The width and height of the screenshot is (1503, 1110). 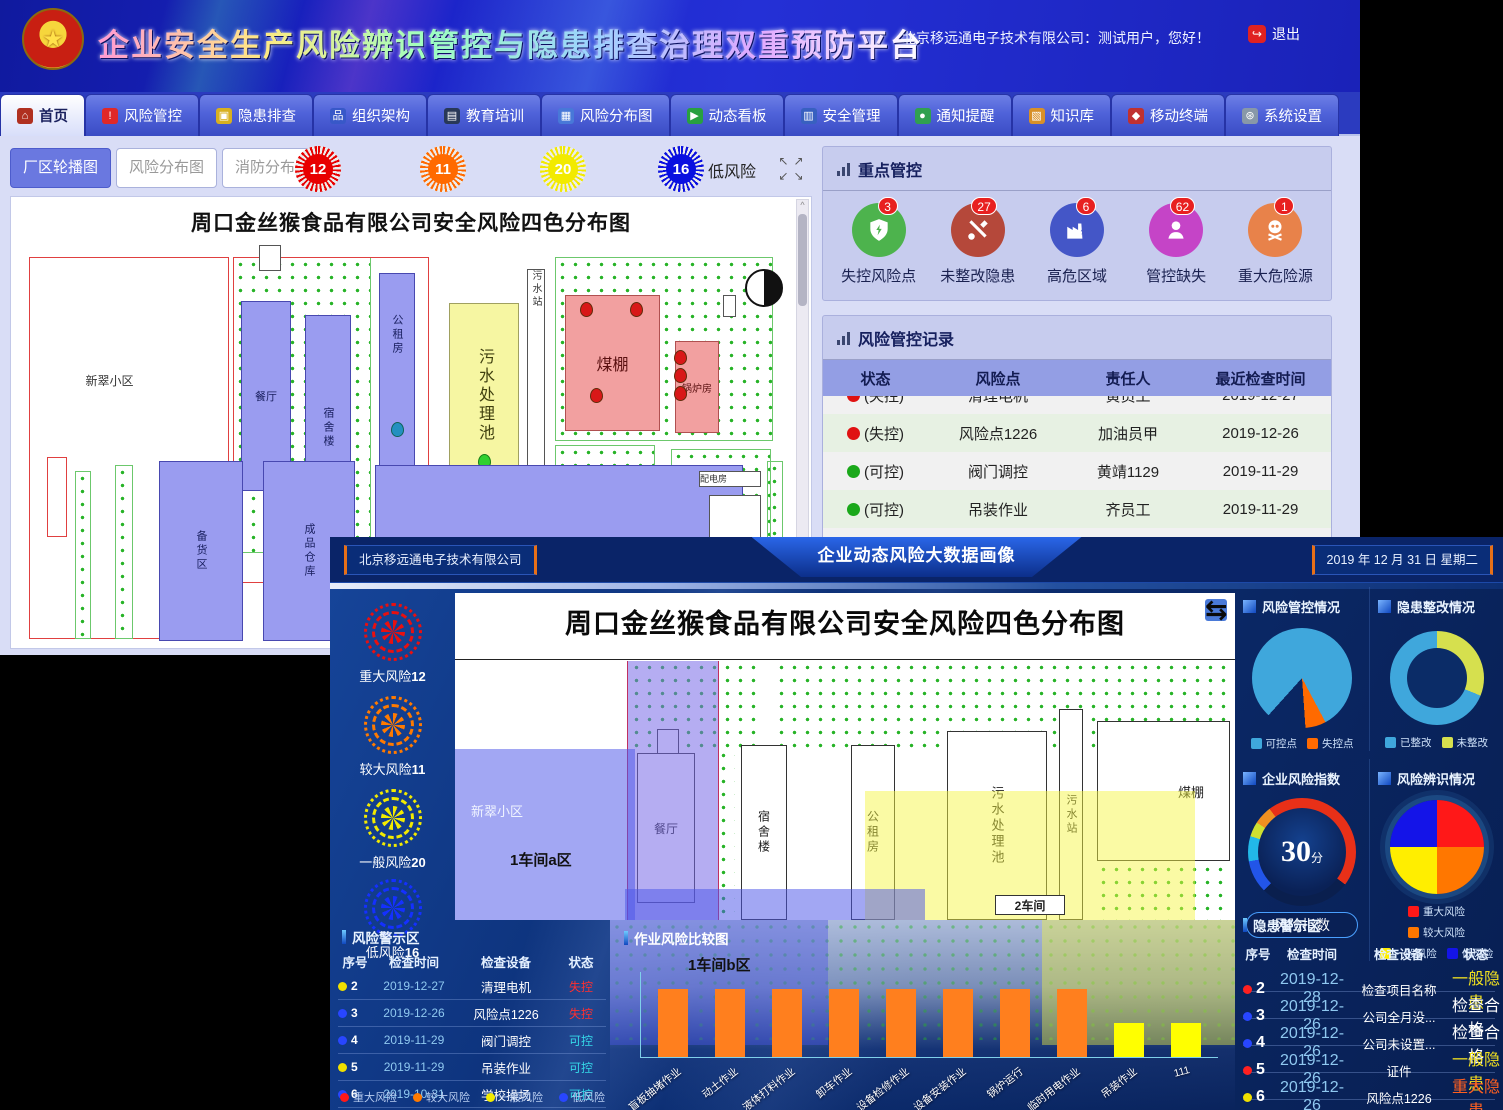 I want to click on tools-icon: 27, so click(x=977, y=227).